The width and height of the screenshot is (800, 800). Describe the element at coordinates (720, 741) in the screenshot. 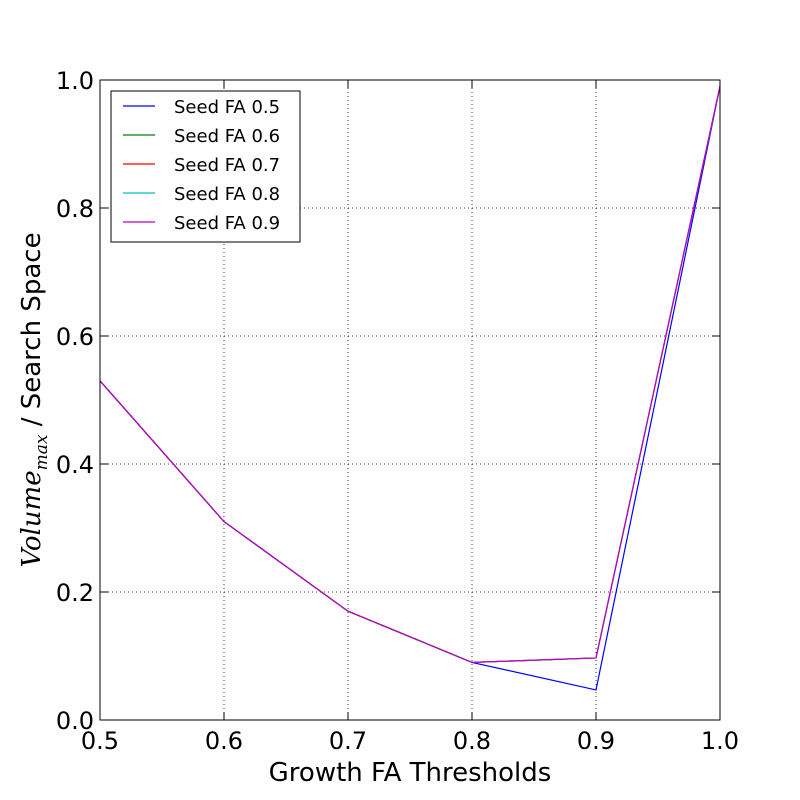

I see `x-tick-label: 1.0` at that location.